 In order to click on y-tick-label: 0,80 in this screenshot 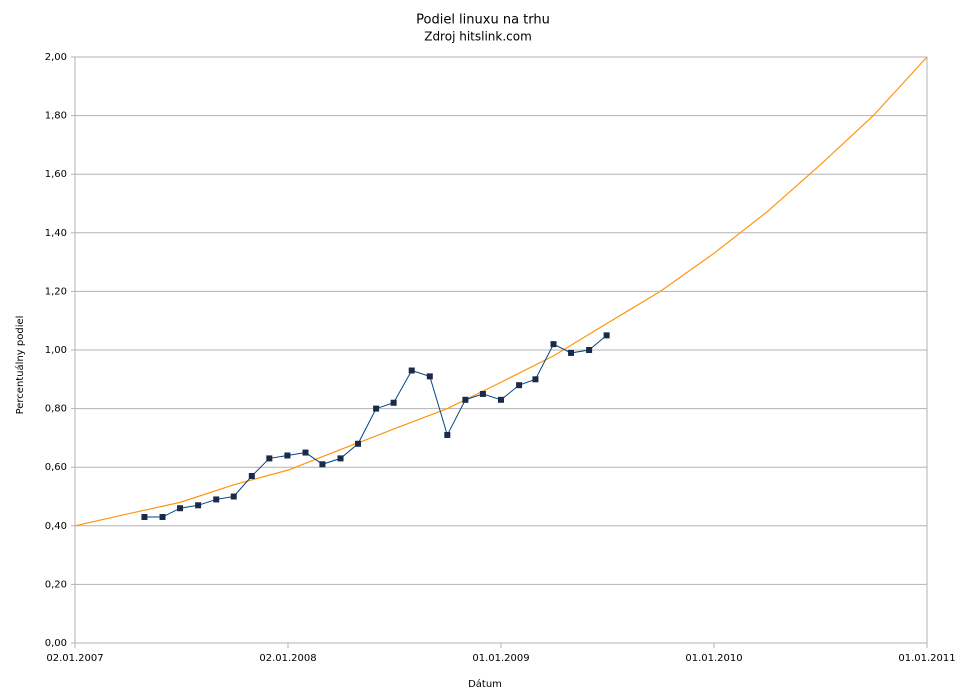, I will do `click(56, 409)`.